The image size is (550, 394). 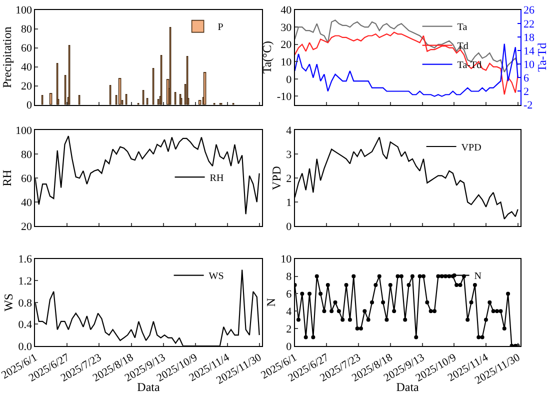 What do you see at coordinates (217, 178) in the screenshot?
I see `legend-label: RH` at bounding box center [217, 178].